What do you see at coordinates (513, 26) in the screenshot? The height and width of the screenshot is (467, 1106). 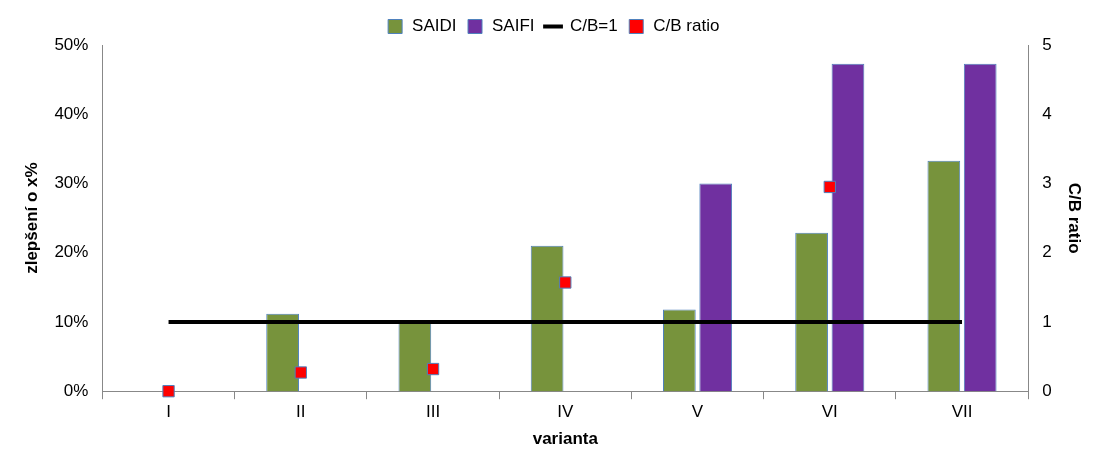 I see `legend-label: SAIFI` at bounding box center [513, 26].